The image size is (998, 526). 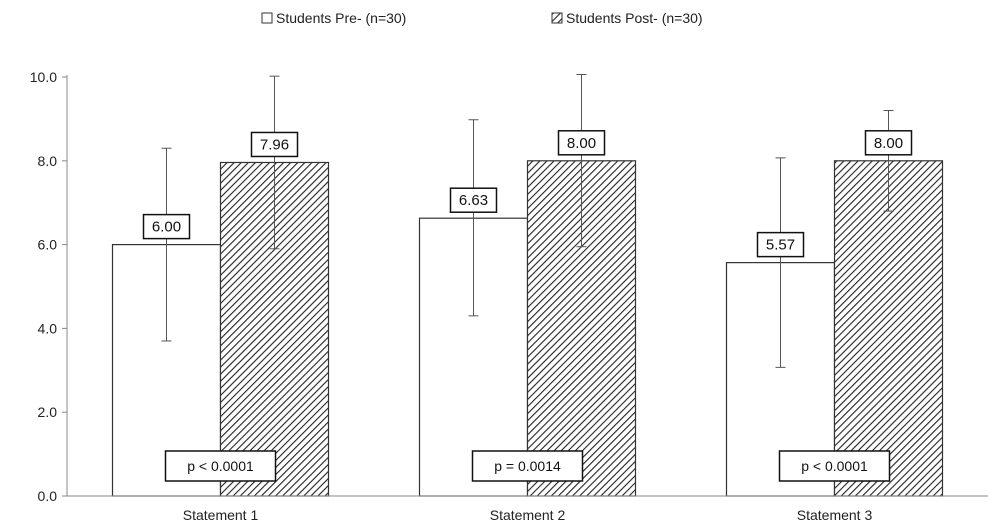 What do you see at coordinates (221, 515) in the screenshot?
I see `x-tick-label: Statement 1` at bounding box center [221, 515].